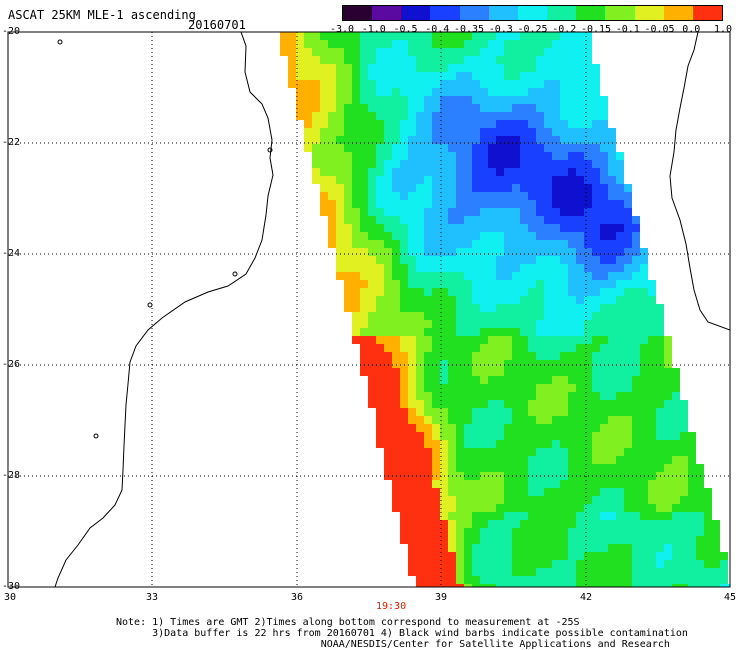  What do you see at coordinates (723, 29) in the screenshot?
I see `colorbar-label: 1.0` at bounding box center [723, 29].